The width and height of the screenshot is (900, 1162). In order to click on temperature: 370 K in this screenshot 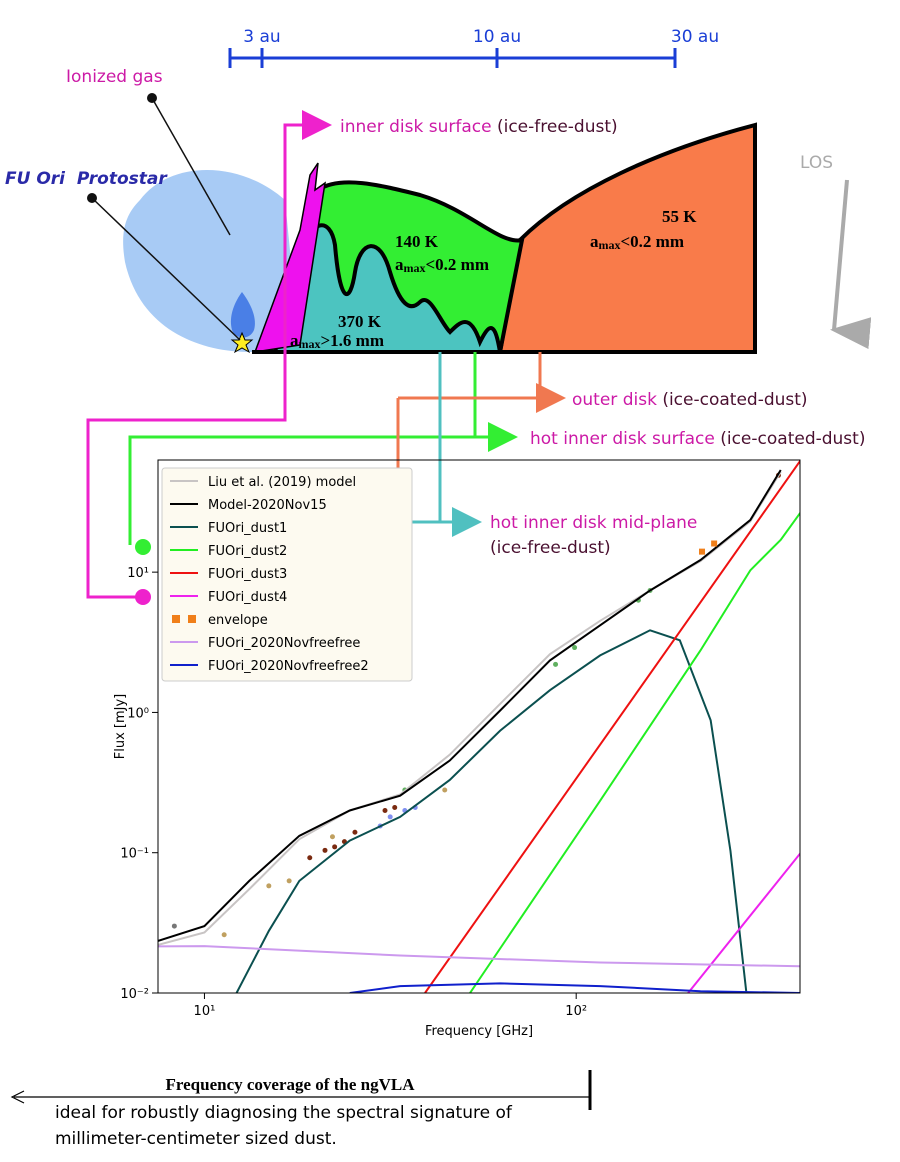, I will do `click(360, 321)`.